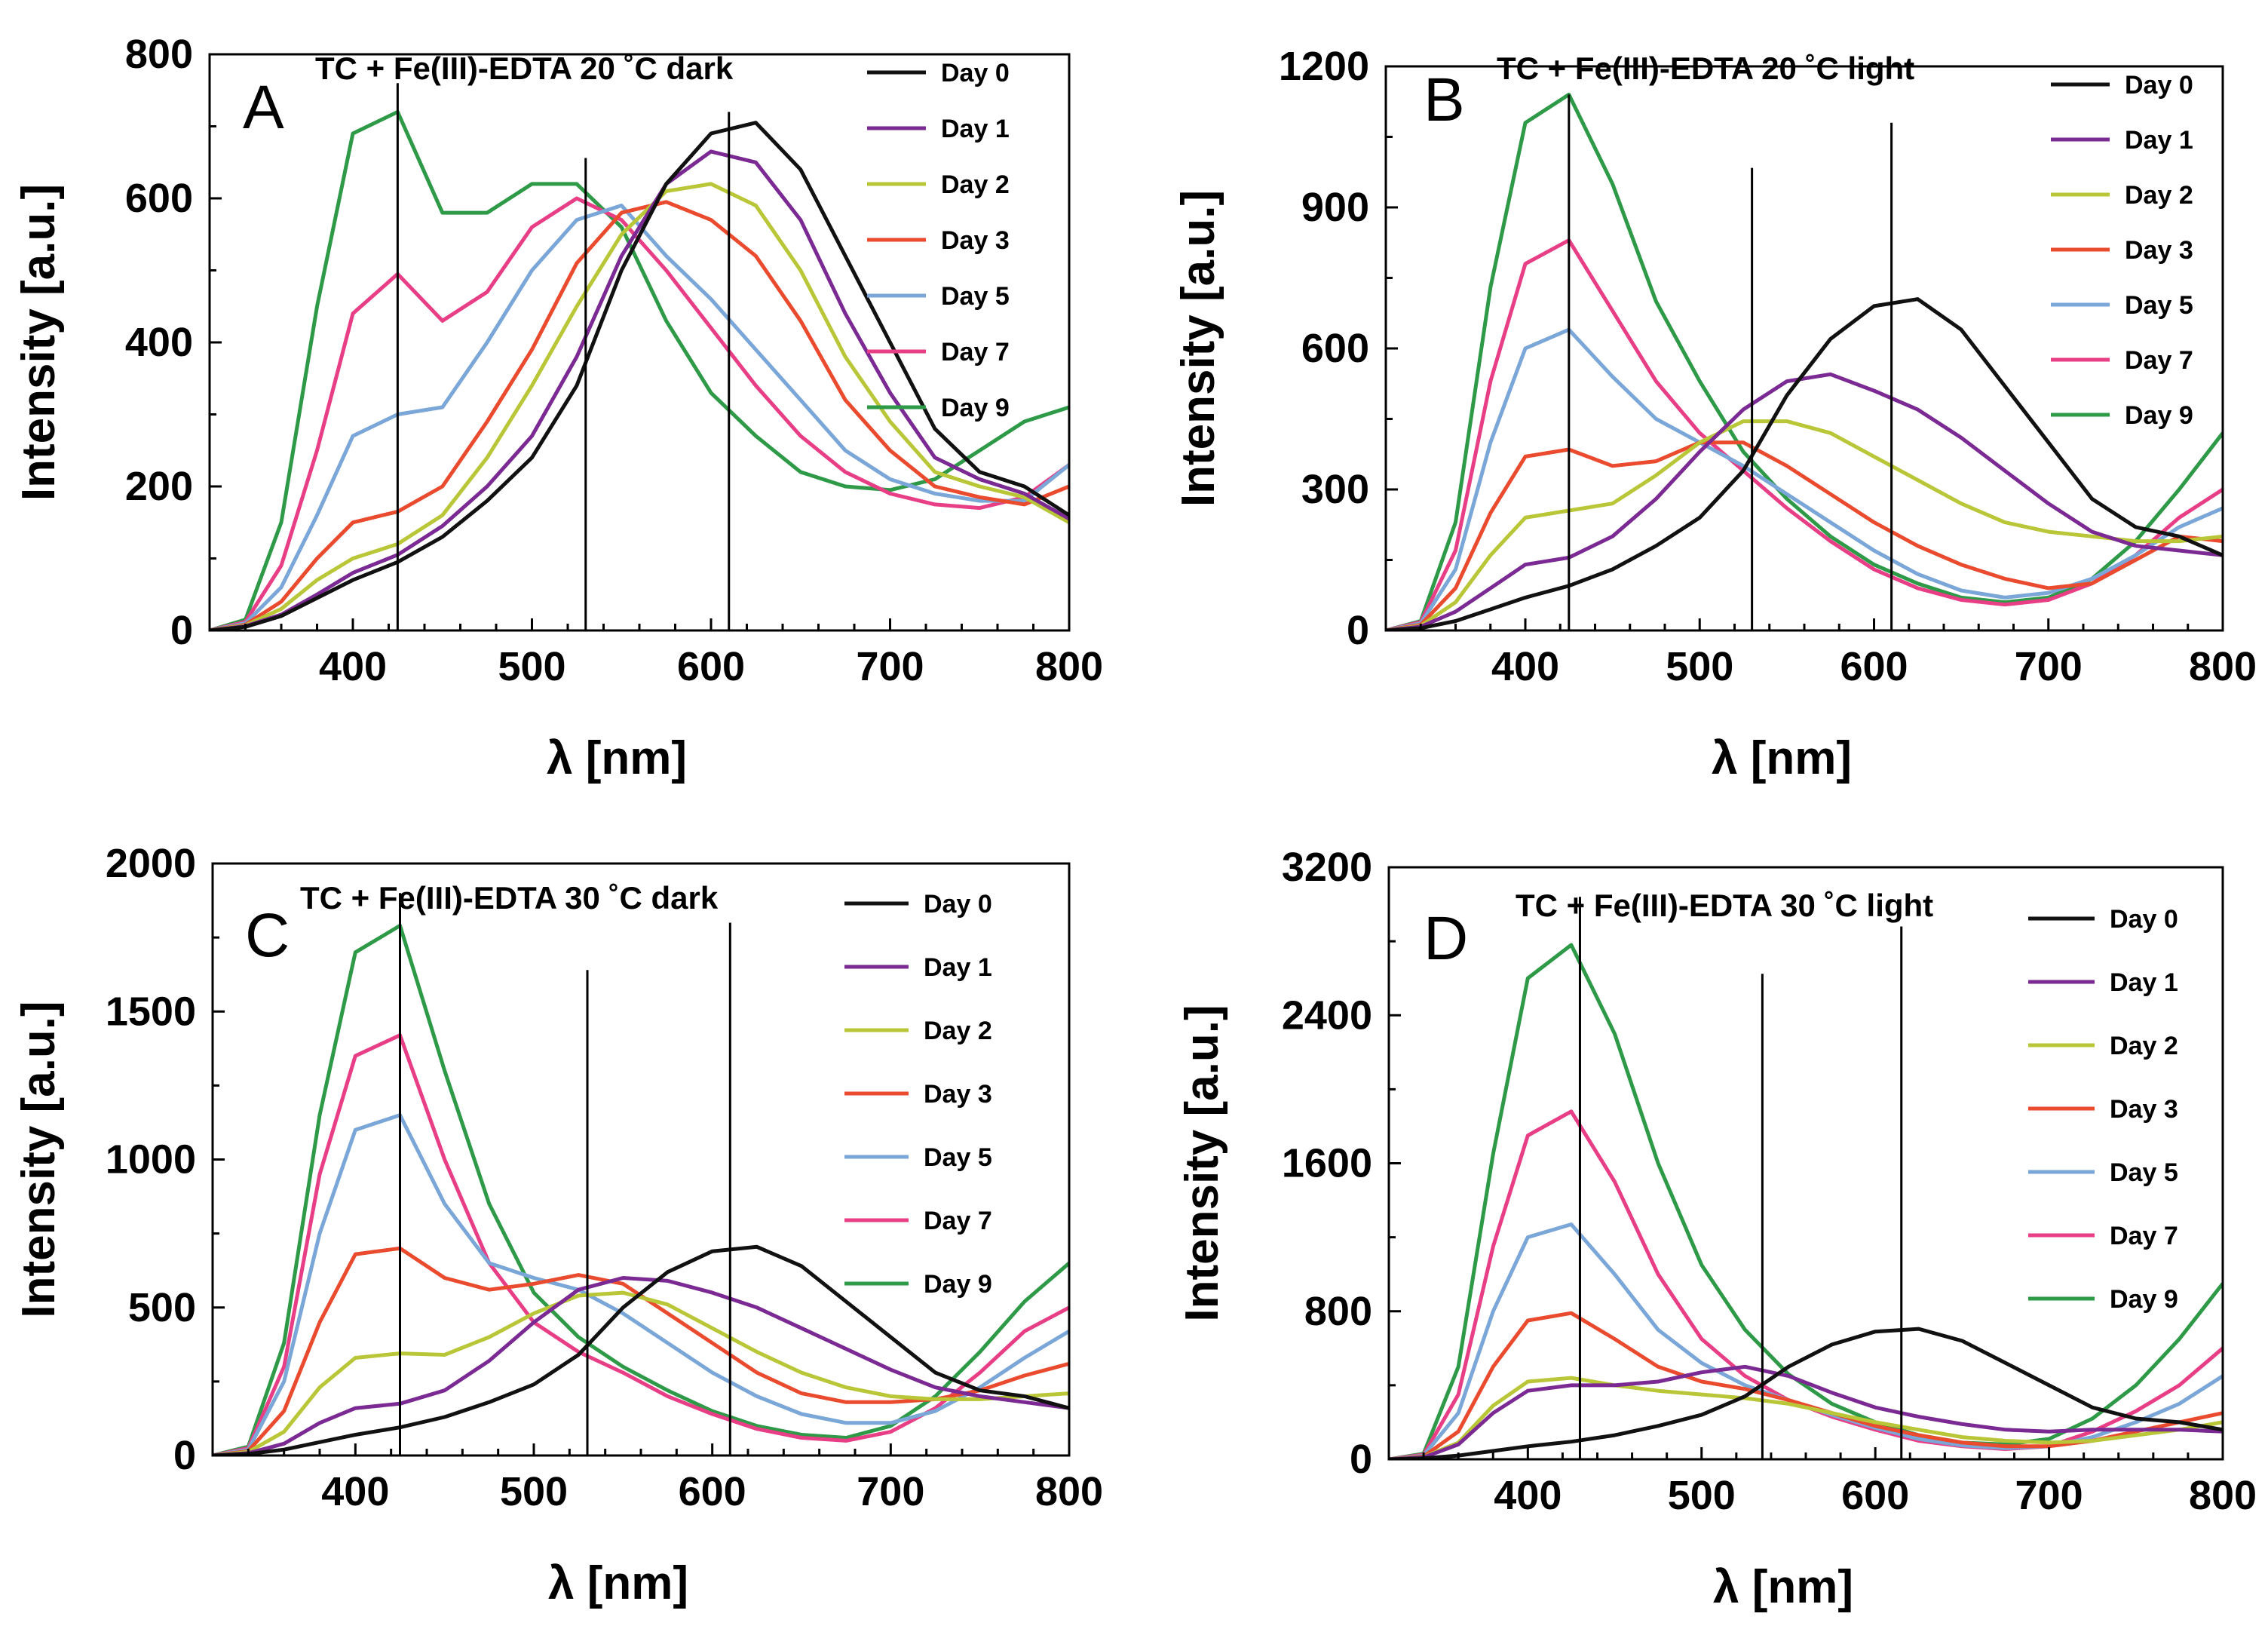  Describe the element at coordinates (1324, 66) in the screenshot. I see `y-tick-label: 1200` at that location.